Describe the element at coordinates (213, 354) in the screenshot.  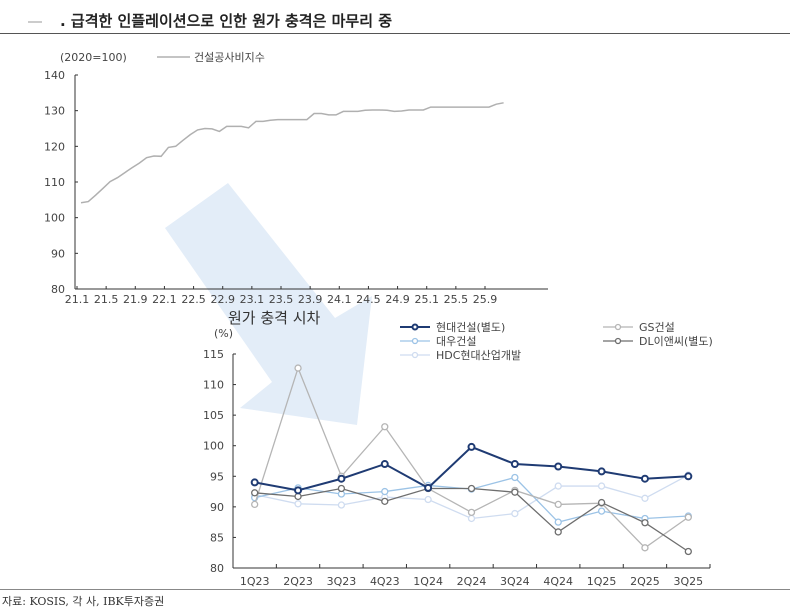
I see `bottom-y-tick-label: 115` at that location.